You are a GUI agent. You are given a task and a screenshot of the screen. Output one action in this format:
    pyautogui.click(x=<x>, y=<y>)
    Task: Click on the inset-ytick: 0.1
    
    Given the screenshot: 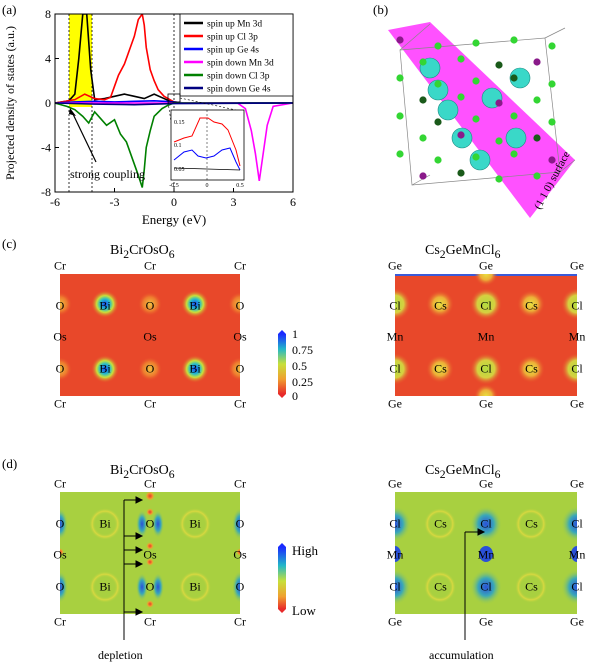 What is the action you would take?
    pyautogui.click(x=178, y=146)
    